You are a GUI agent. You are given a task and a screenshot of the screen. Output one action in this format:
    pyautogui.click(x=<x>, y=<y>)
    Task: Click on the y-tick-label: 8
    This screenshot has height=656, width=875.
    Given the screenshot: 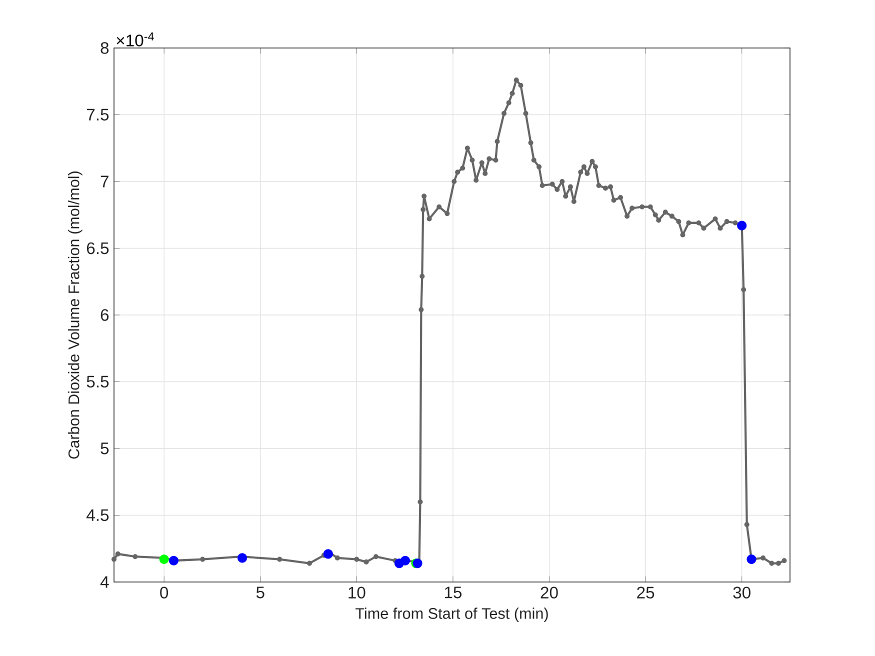 What is the action you would take?
    pyautogui.click(x=104, y=48)
    